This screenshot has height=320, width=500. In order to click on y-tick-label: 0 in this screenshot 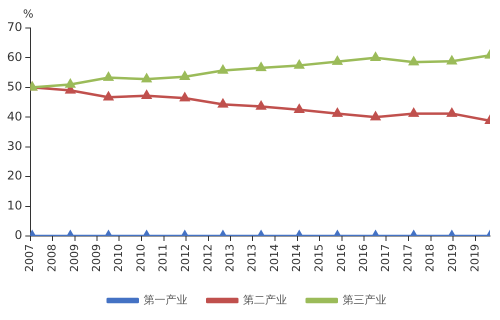, I will do `click(18, 235)`.